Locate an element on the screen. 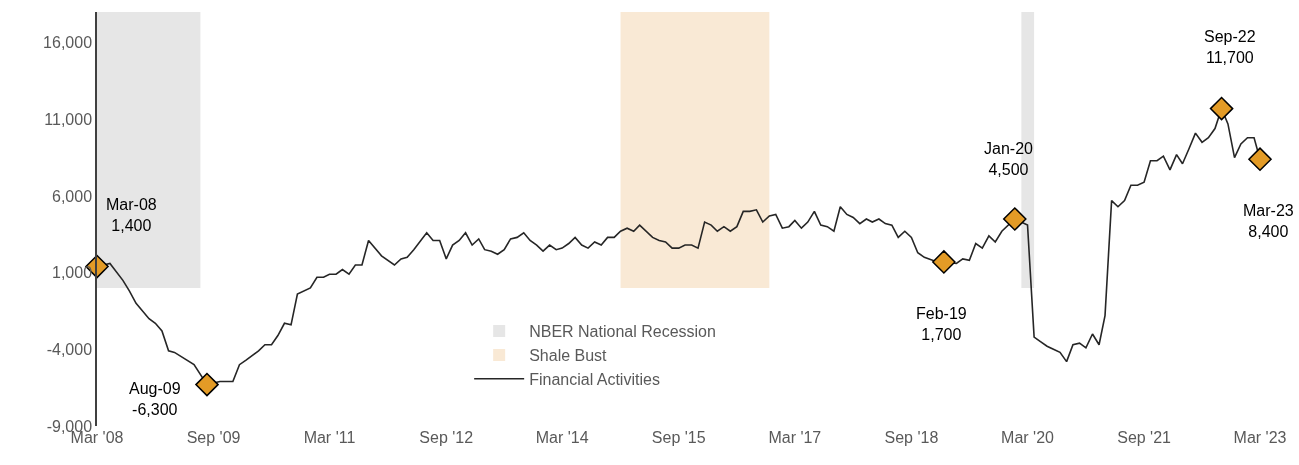  annotation: Feb-19 1,700 is located at coordinates (941, 324).